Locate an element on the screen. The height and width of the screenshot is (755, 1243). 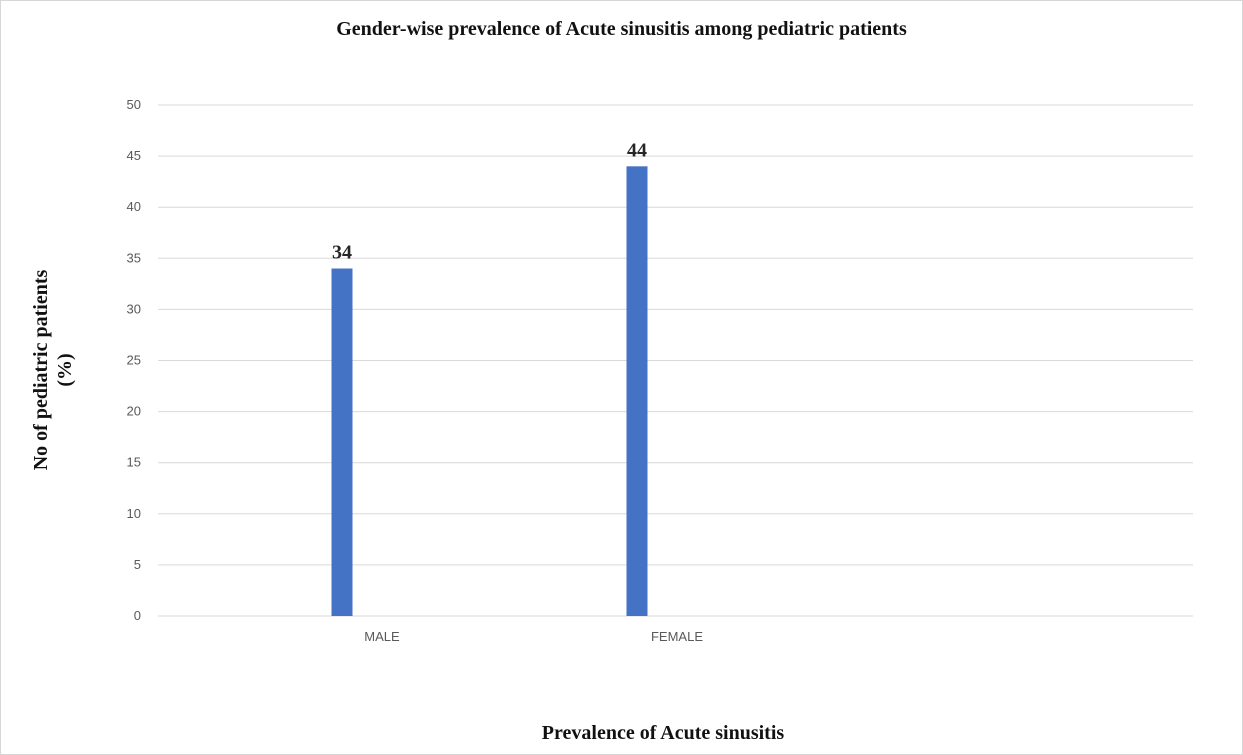
y-tick-label: 45 is located at coordinates (134, 155).